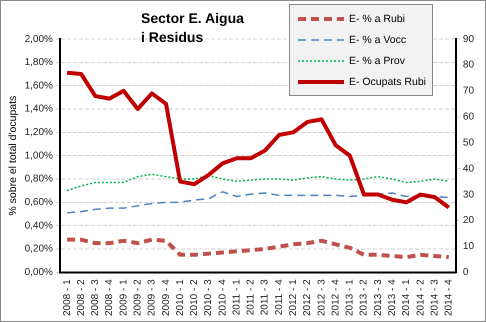  Describe the element at coordinates (378, 297) in the screenshot. I see `x-tick-label: 2013 - 3` at that location.